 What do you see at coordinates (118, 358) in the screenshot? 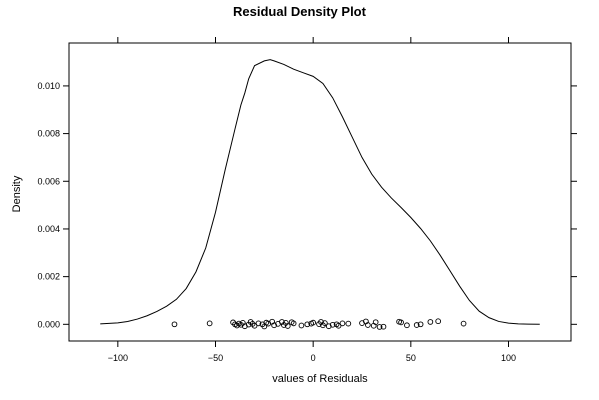
I see `x-tick-label: −100` at bounding box center [118, 358].